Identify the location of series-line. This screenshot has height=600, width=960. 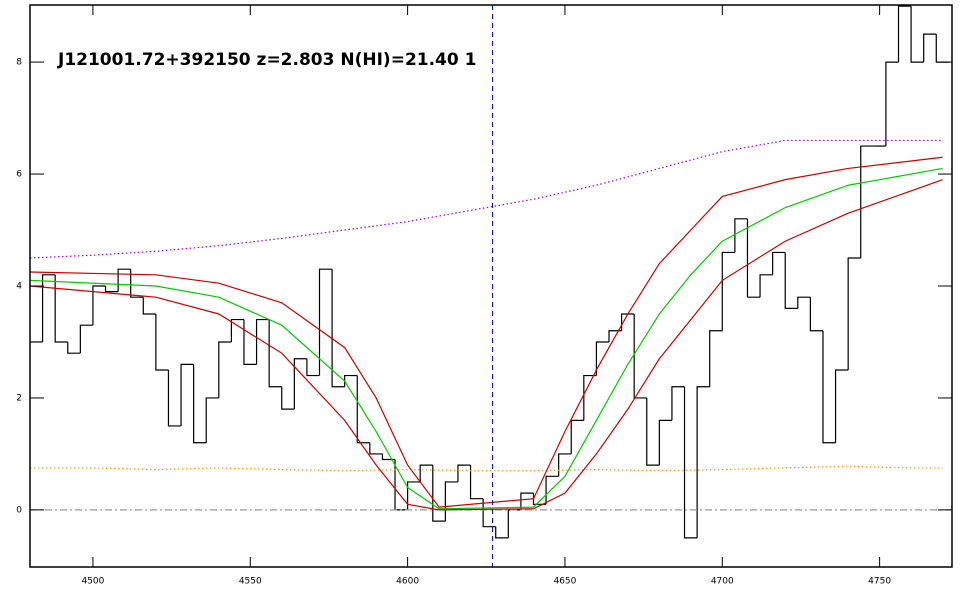
(486, 468).